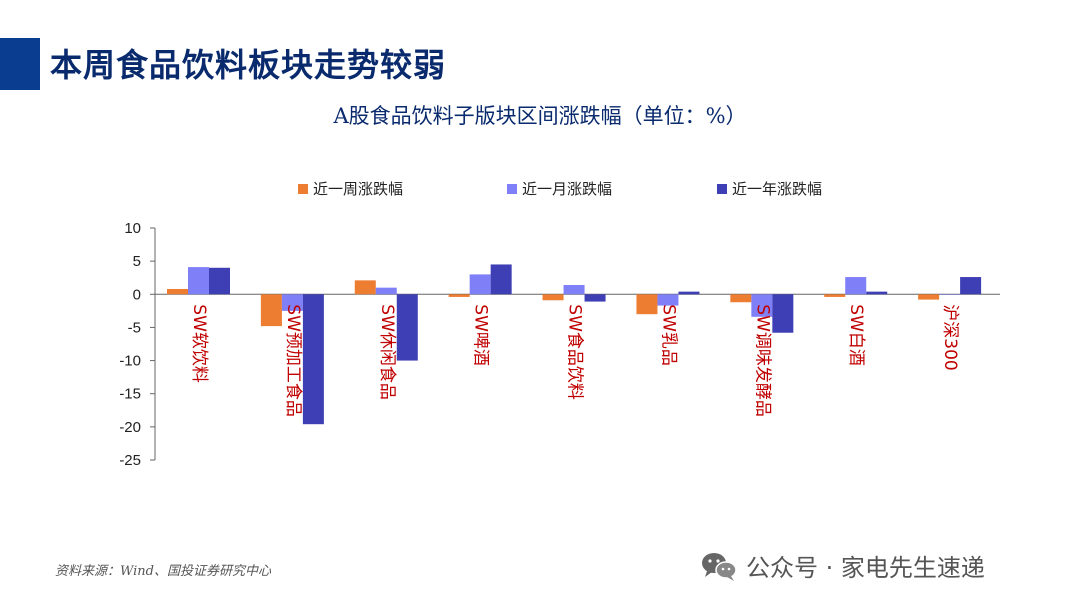  What do you see at coordinates (950, 337) in the screenshot?
I see `category-label-9: 沪深300` at bounding box center [950, 337].